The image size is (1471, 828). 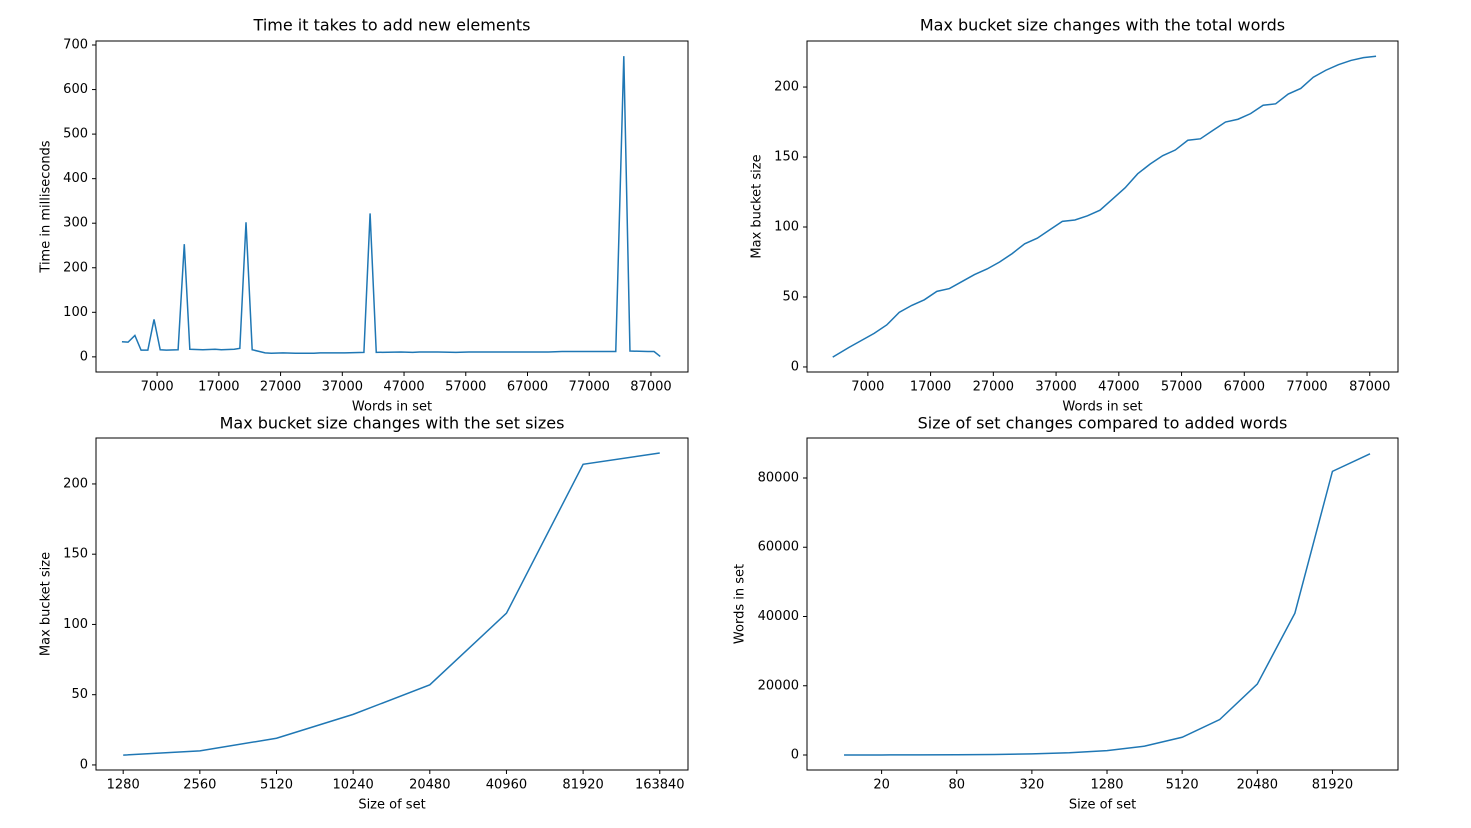 What do you see at coordinates (75, 45) in the screenshot?
I see `y-tick-label: 700` at bounding box center [75, 45].